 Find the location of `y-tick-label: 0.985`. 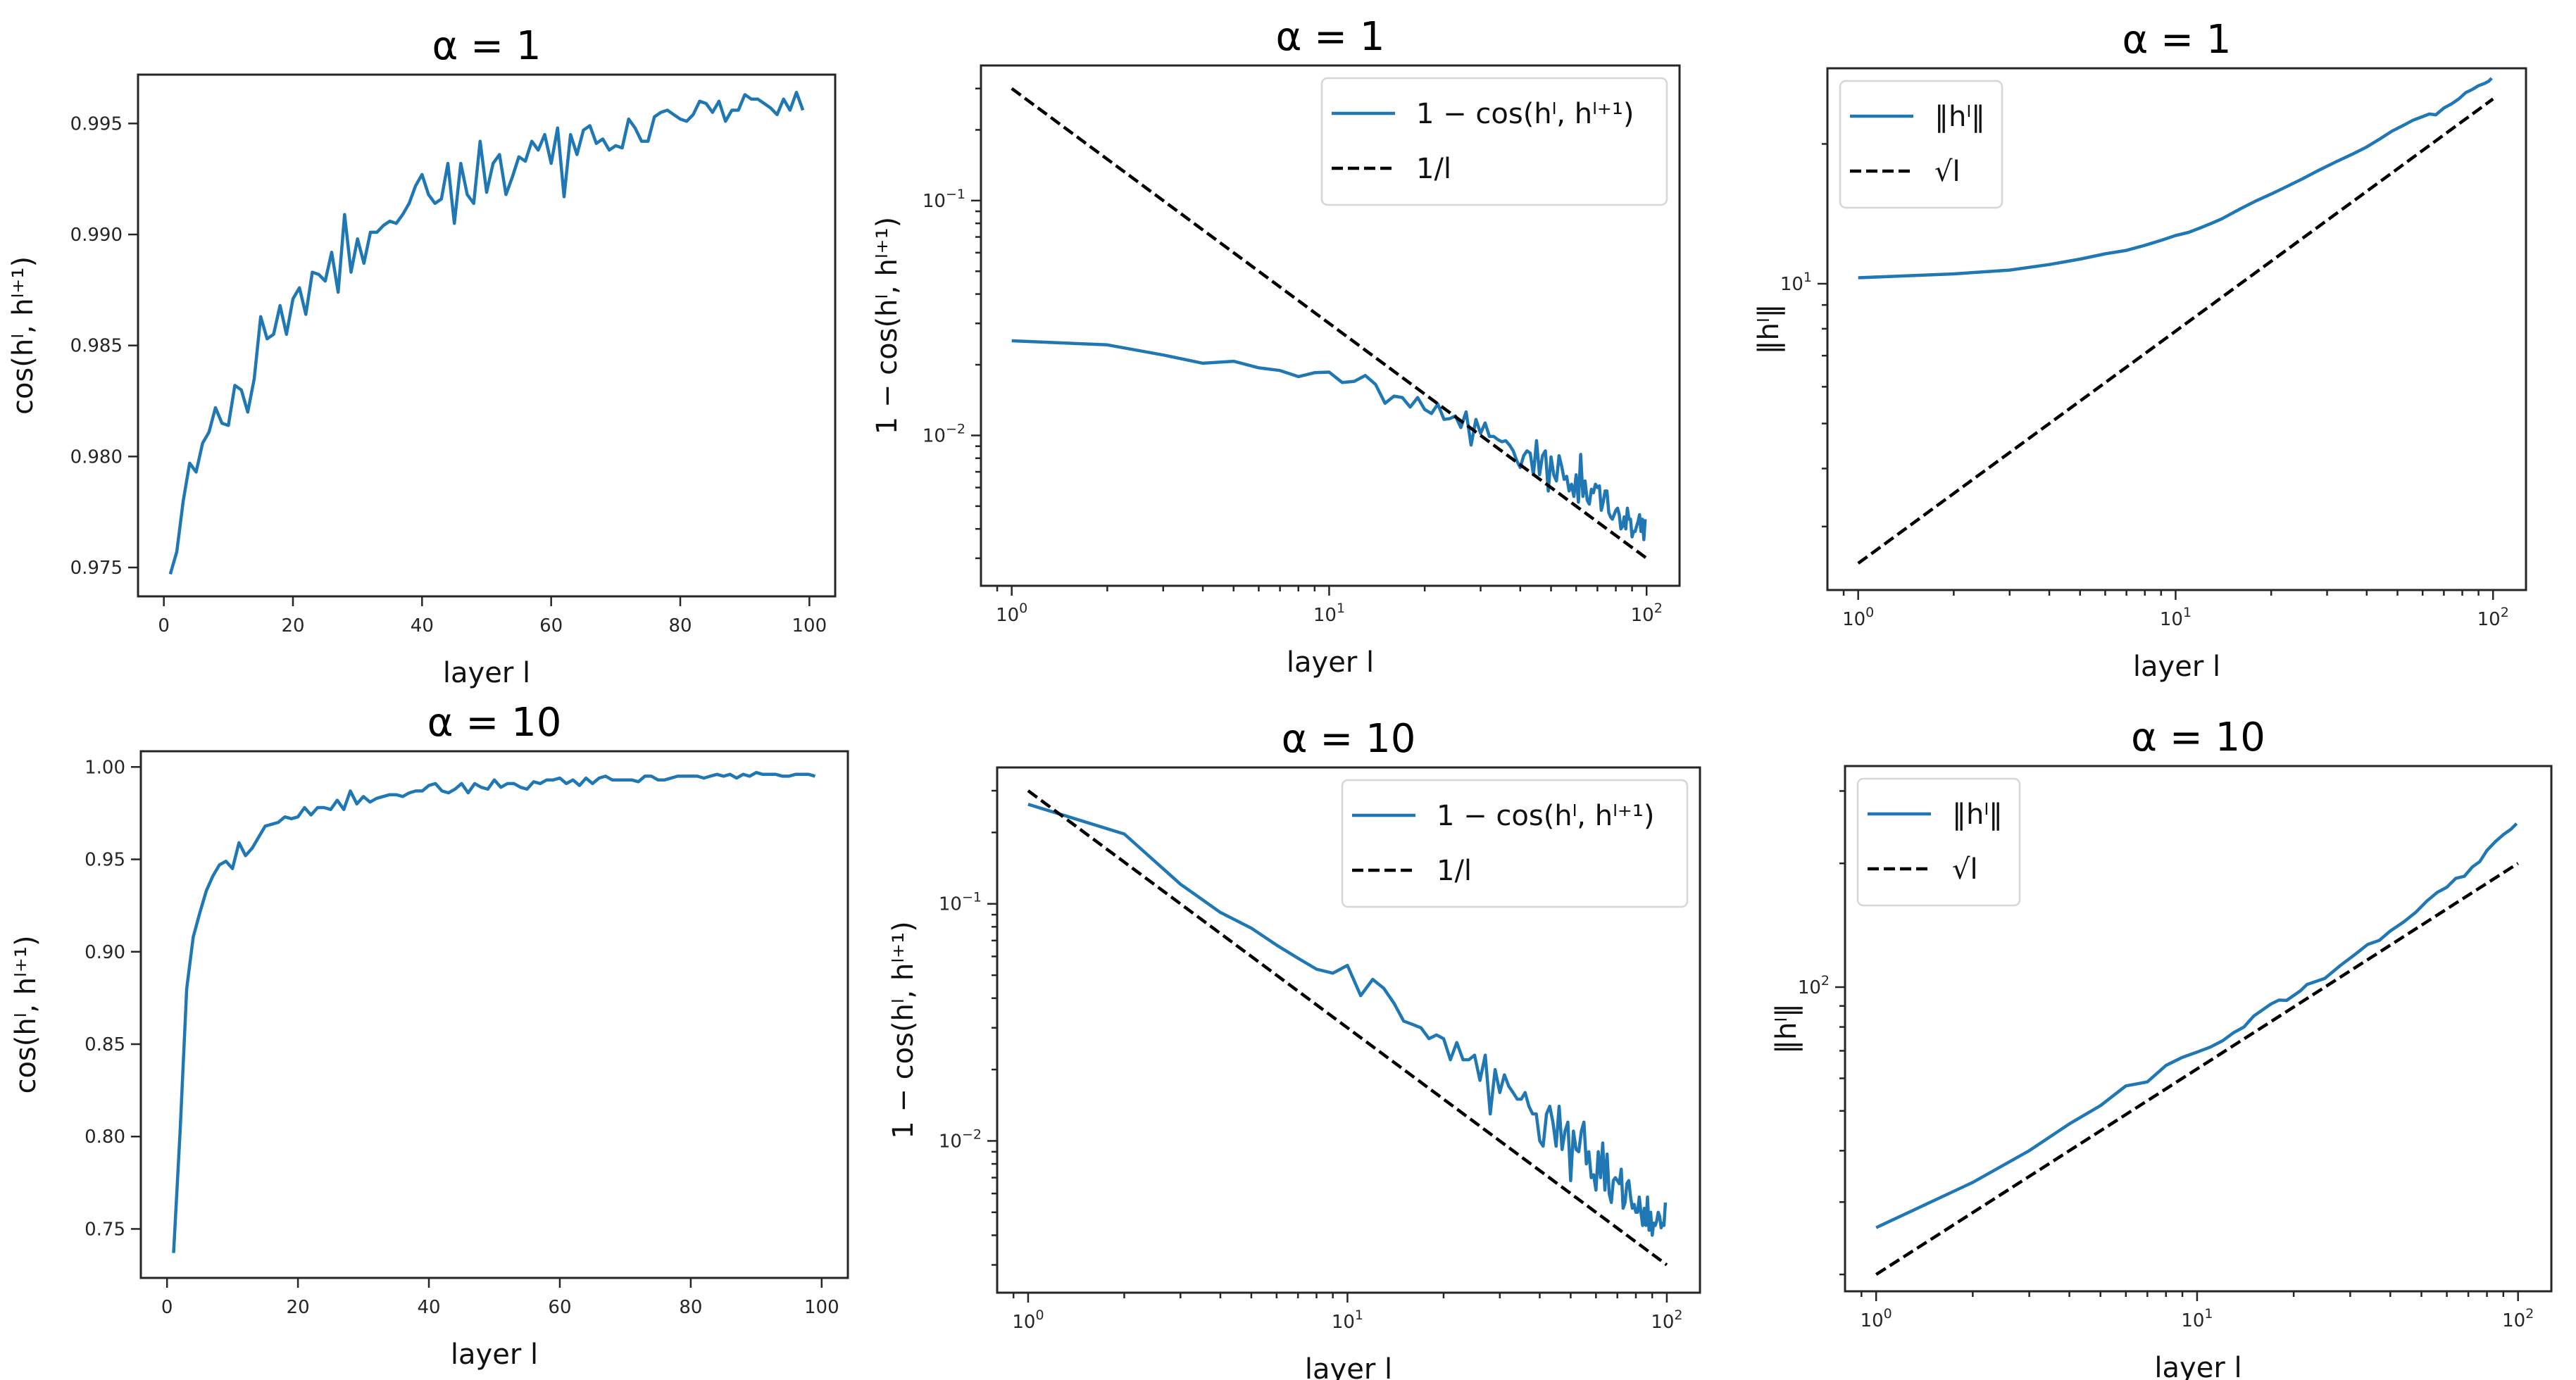

y-tick-label: 0.985 is located at coordinates (96, 347).